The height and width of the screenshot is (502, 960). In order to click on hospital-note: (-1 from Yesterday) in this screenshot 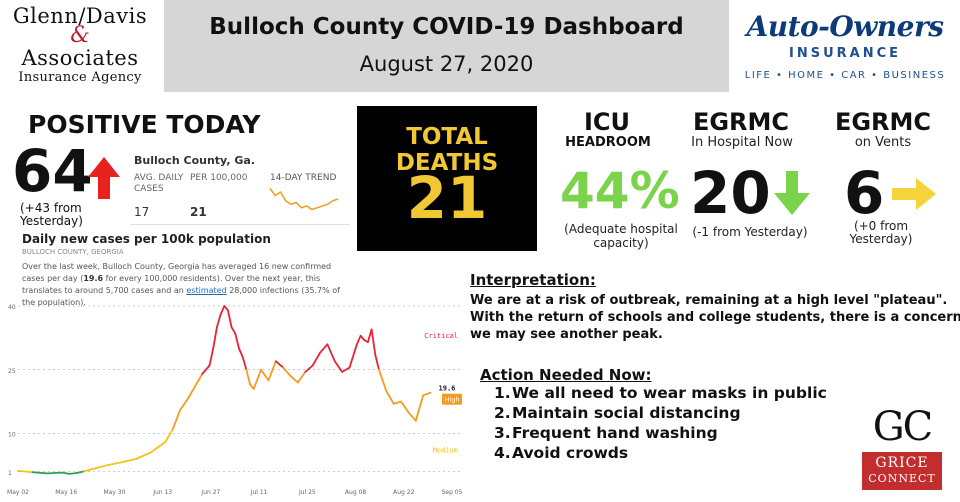, I will do `click(750, 232)`.